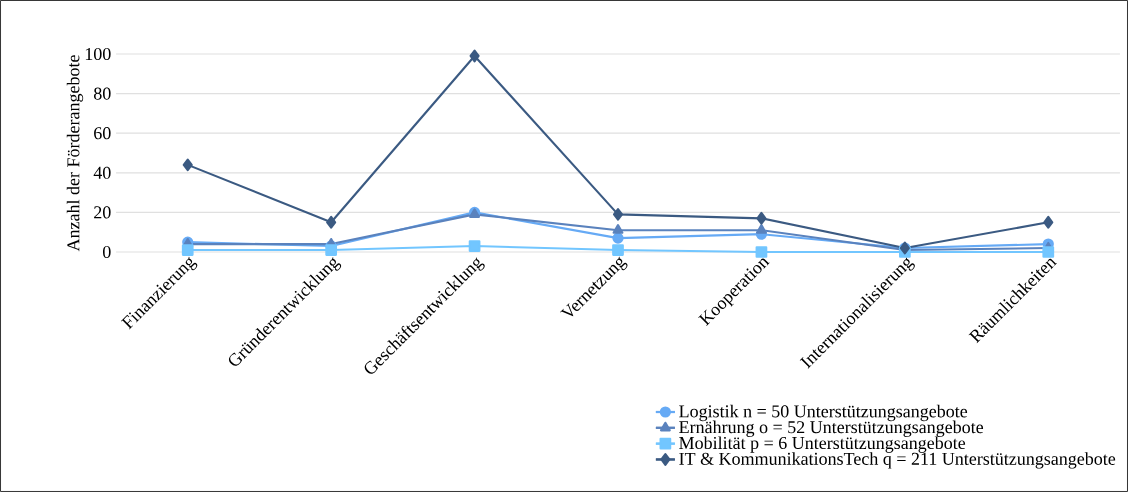  What do you see at coordinates (822, 444) in the screenshot?
I see `legend-label: Mobilität p = 6 Unterstützungsangebote` at bounding box center [822, 444].